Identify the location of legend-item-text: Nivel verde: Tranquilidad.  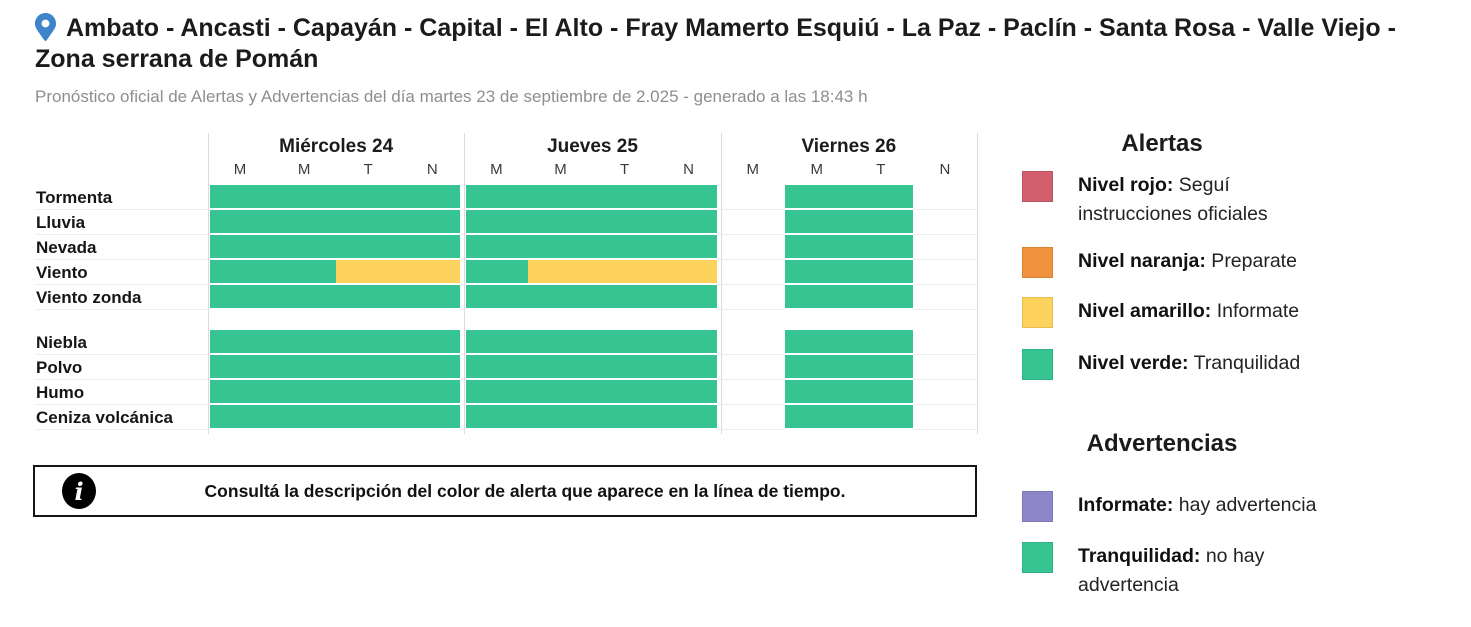
(1204, 363).